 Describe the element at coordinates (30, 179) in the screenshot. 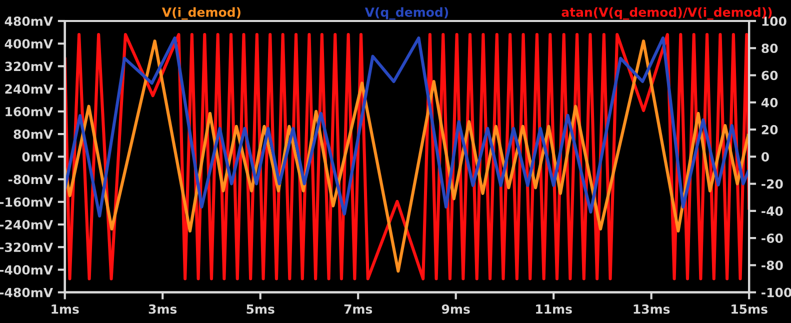

I see `y-tick-label: -80mV` at that location.